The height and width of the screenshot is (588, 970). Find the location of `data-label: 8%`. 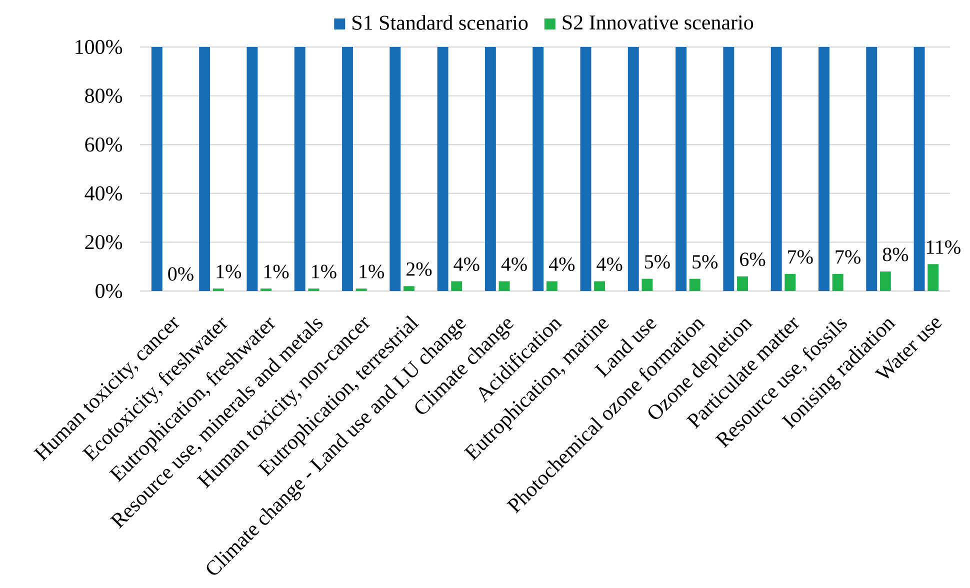

data-label: 8% is located at coordinates (895, 255).